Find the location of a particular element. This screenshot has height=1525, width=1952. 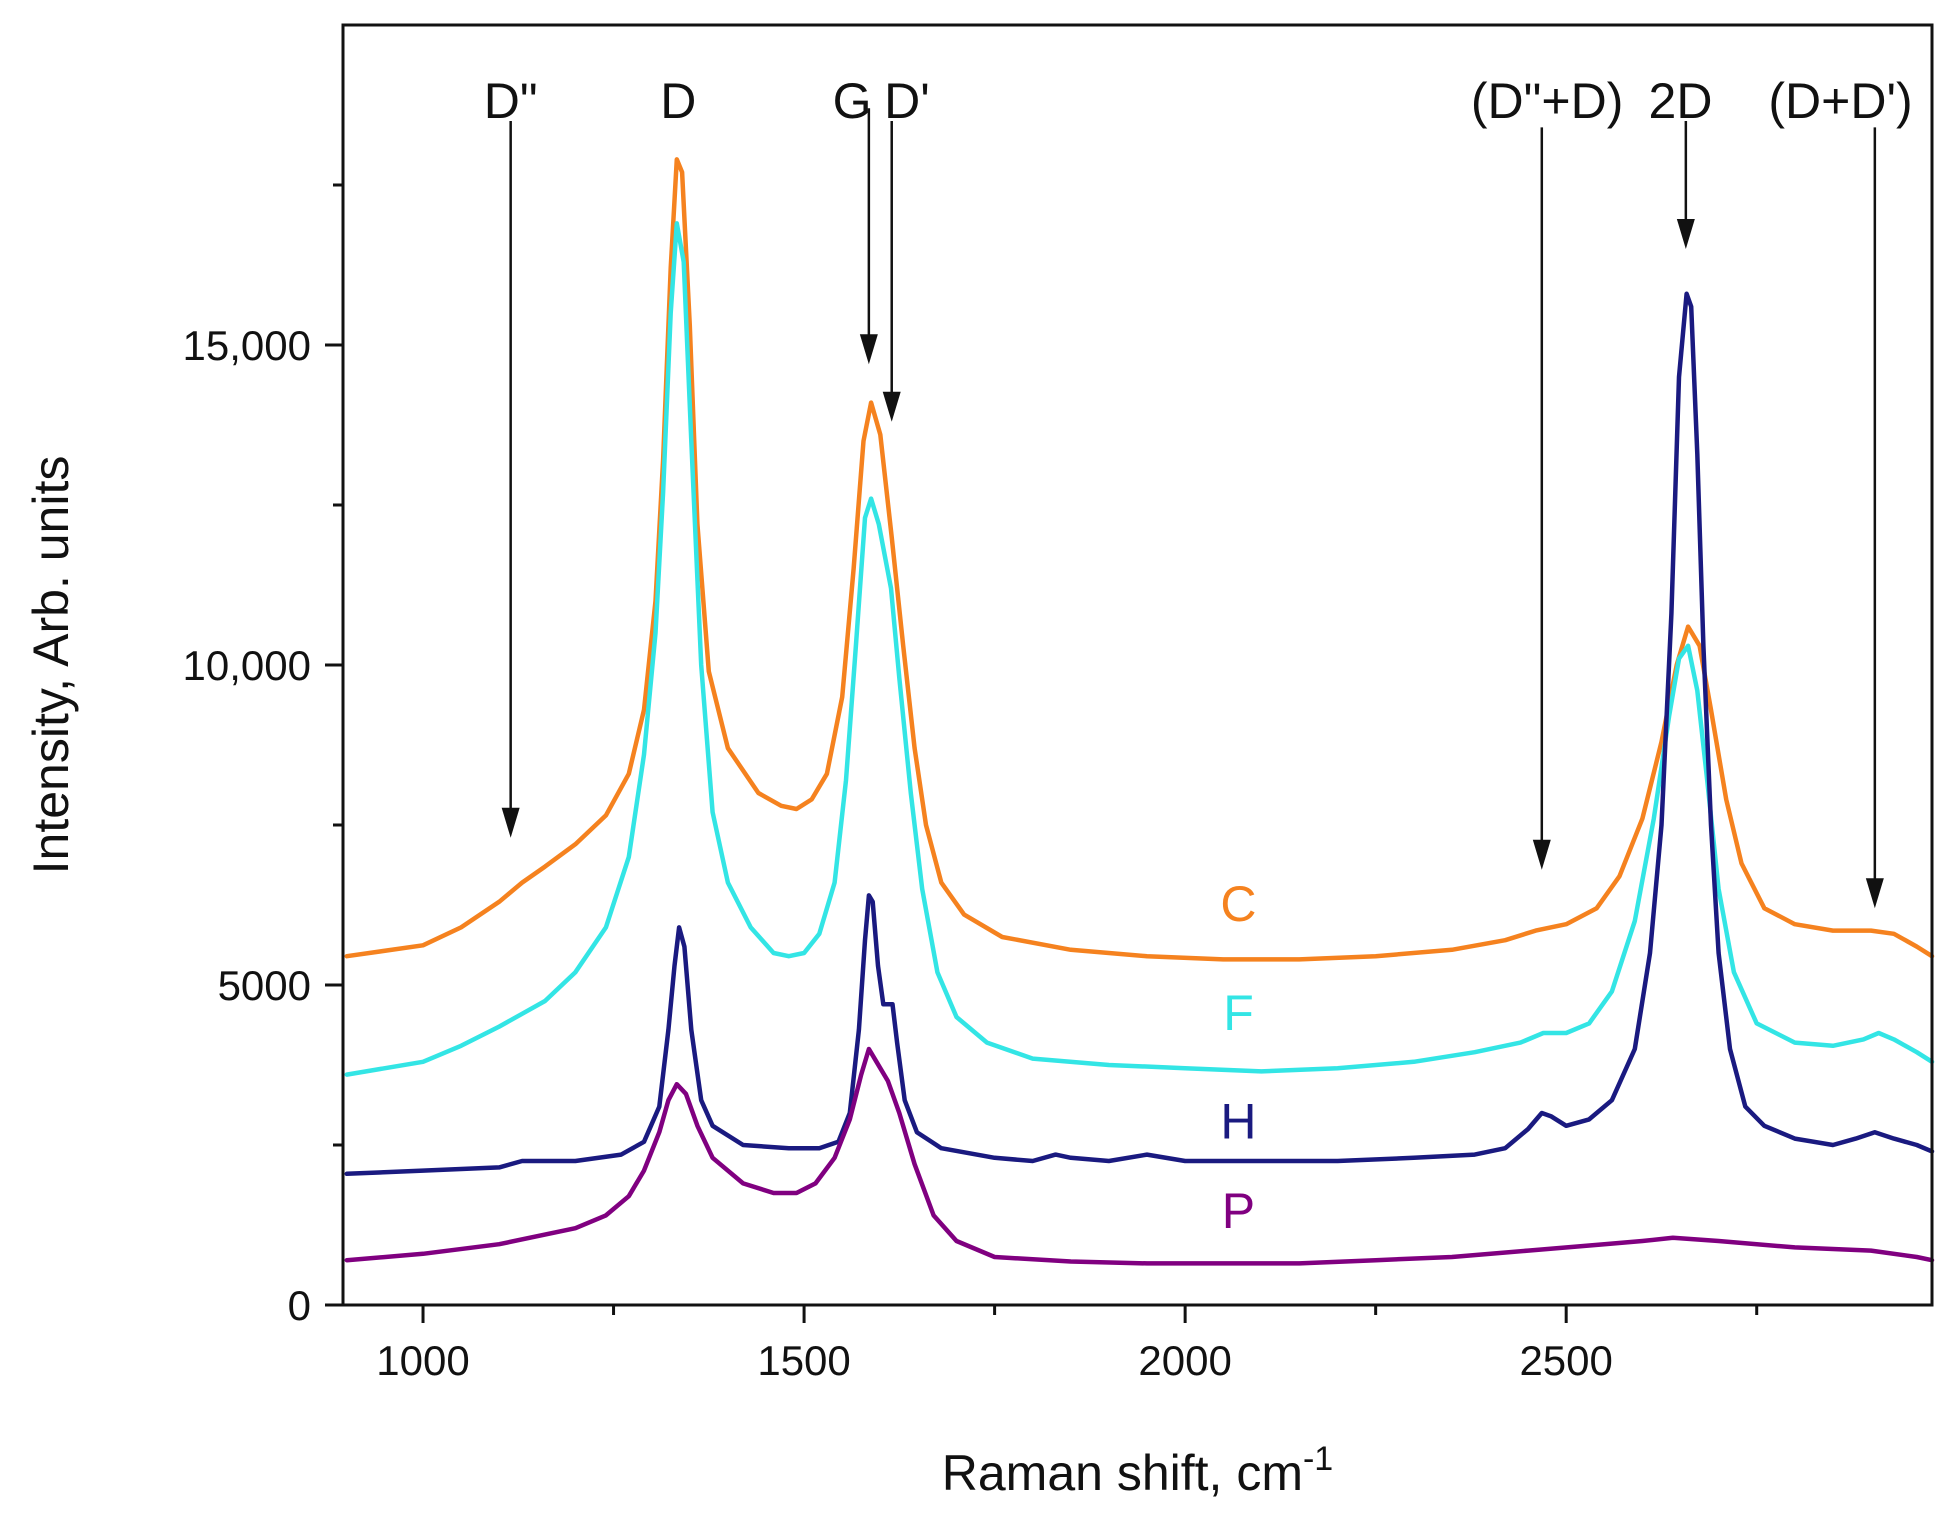

series-label-F: F is located at coordinates (1238, 1013).